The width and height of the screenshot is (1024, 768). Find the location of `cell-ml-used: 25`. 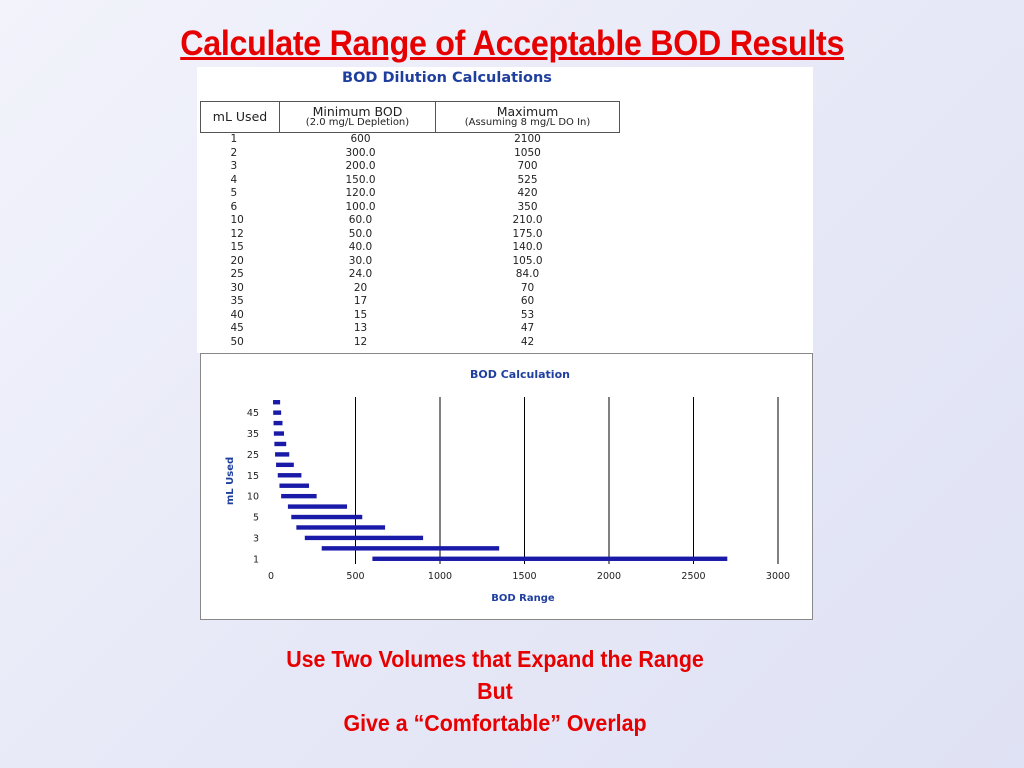

cell-ml-used: 25 is located at coordinates (237, 274).